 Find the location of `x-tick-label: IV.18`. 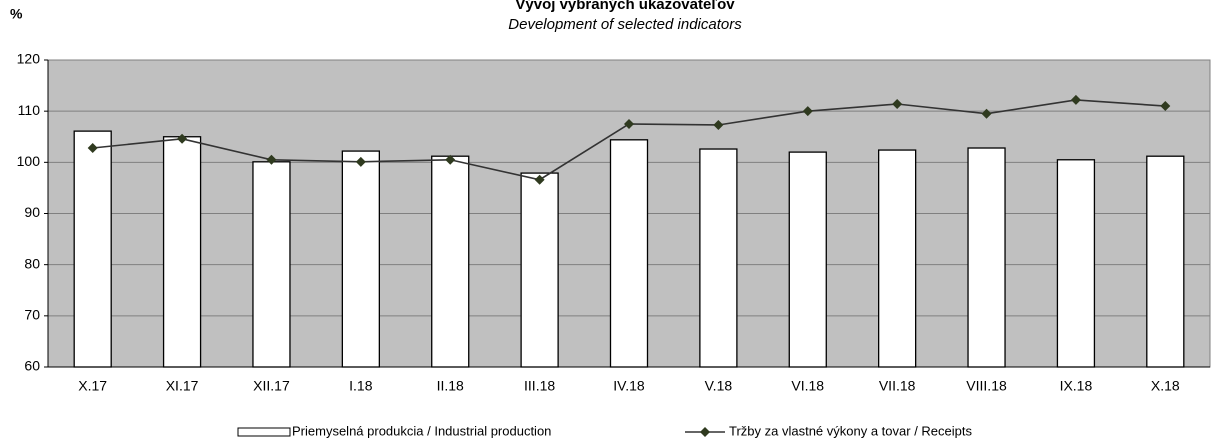

x-tick-label: IV.18 is located at coordinates (629, 386).